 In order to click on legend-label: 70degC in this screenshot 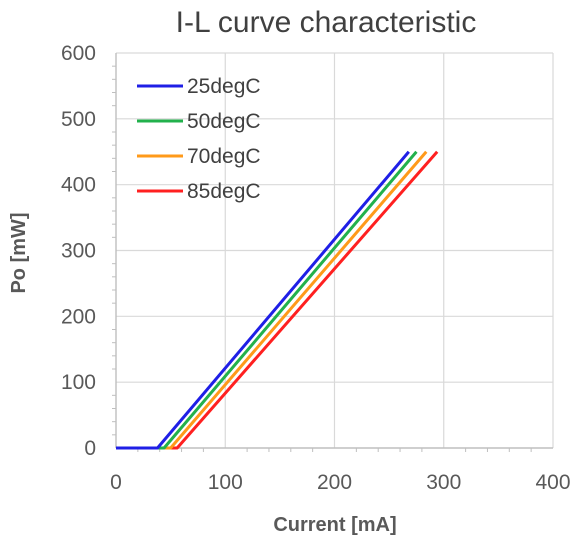, I will do `click(224, 156)`.